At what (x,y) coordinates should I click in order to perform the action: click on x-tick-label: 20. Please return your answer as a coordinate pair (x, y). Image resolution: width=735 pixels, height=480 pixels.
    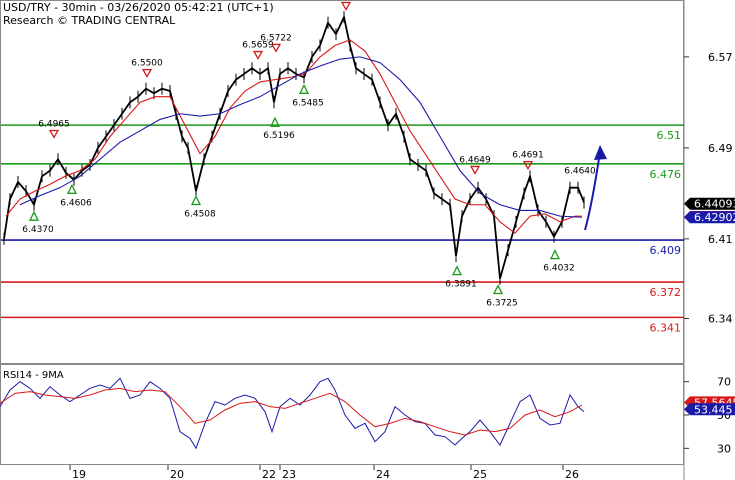
    Looking at the image, I should click on (177, 474).